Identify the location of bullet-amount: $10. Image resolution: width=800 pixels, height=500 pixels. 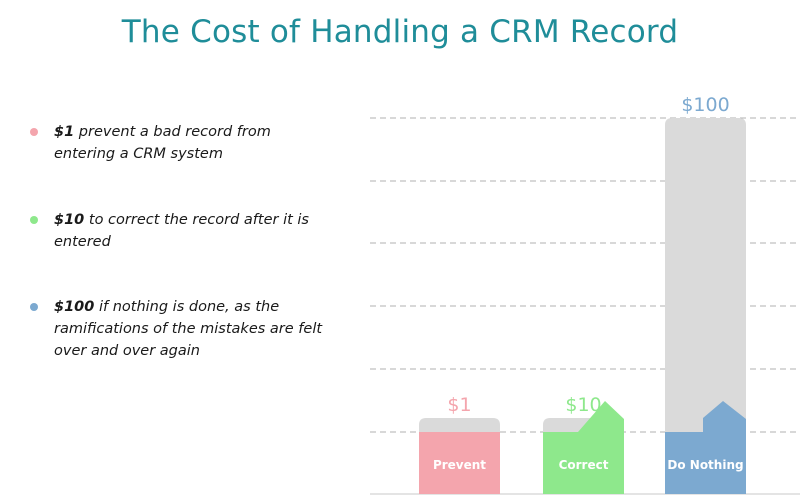
(69, 220).